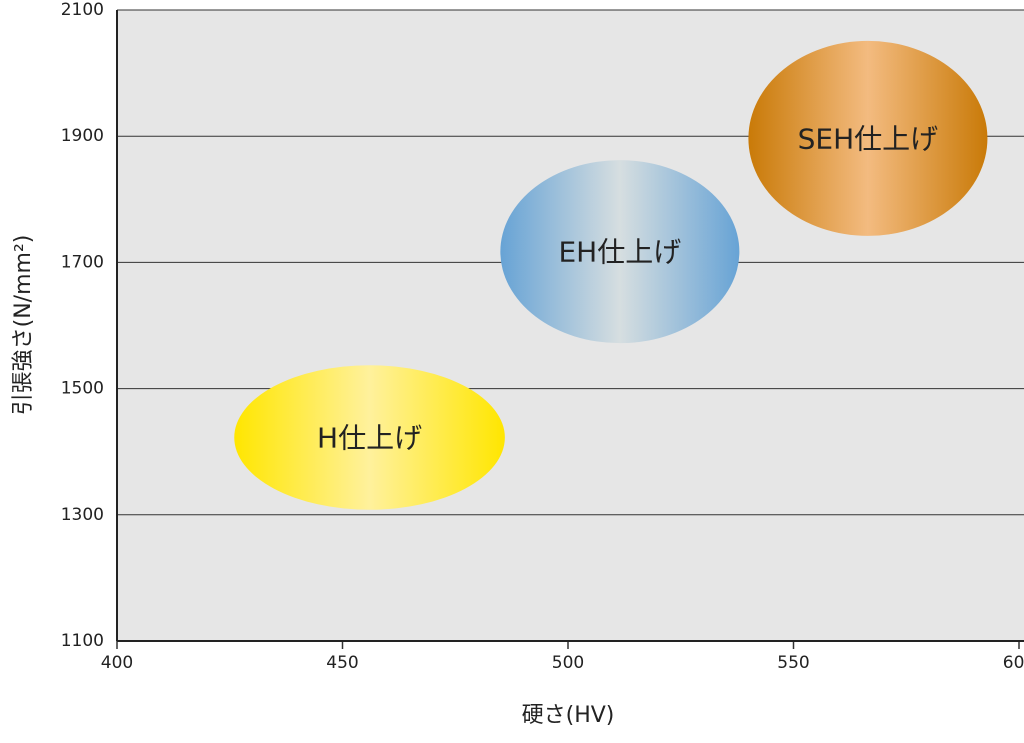 This screenshot has width=1024, height=743. I want to click on x-tick-label: 550, so click(793, 663).